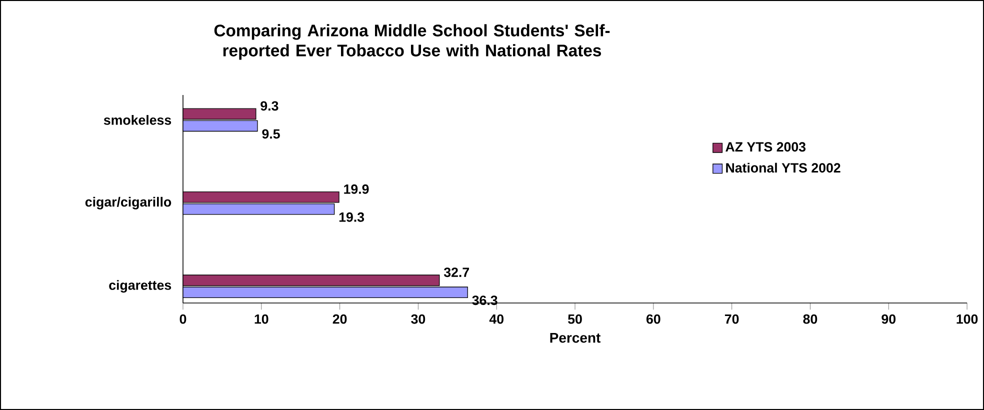 Image resolution: width=984 pixels, height=410 pixels. Describe the element at coordinates (766, 147) in the screenshot. I see `legend-label: AZ YTS 2003` at that location.